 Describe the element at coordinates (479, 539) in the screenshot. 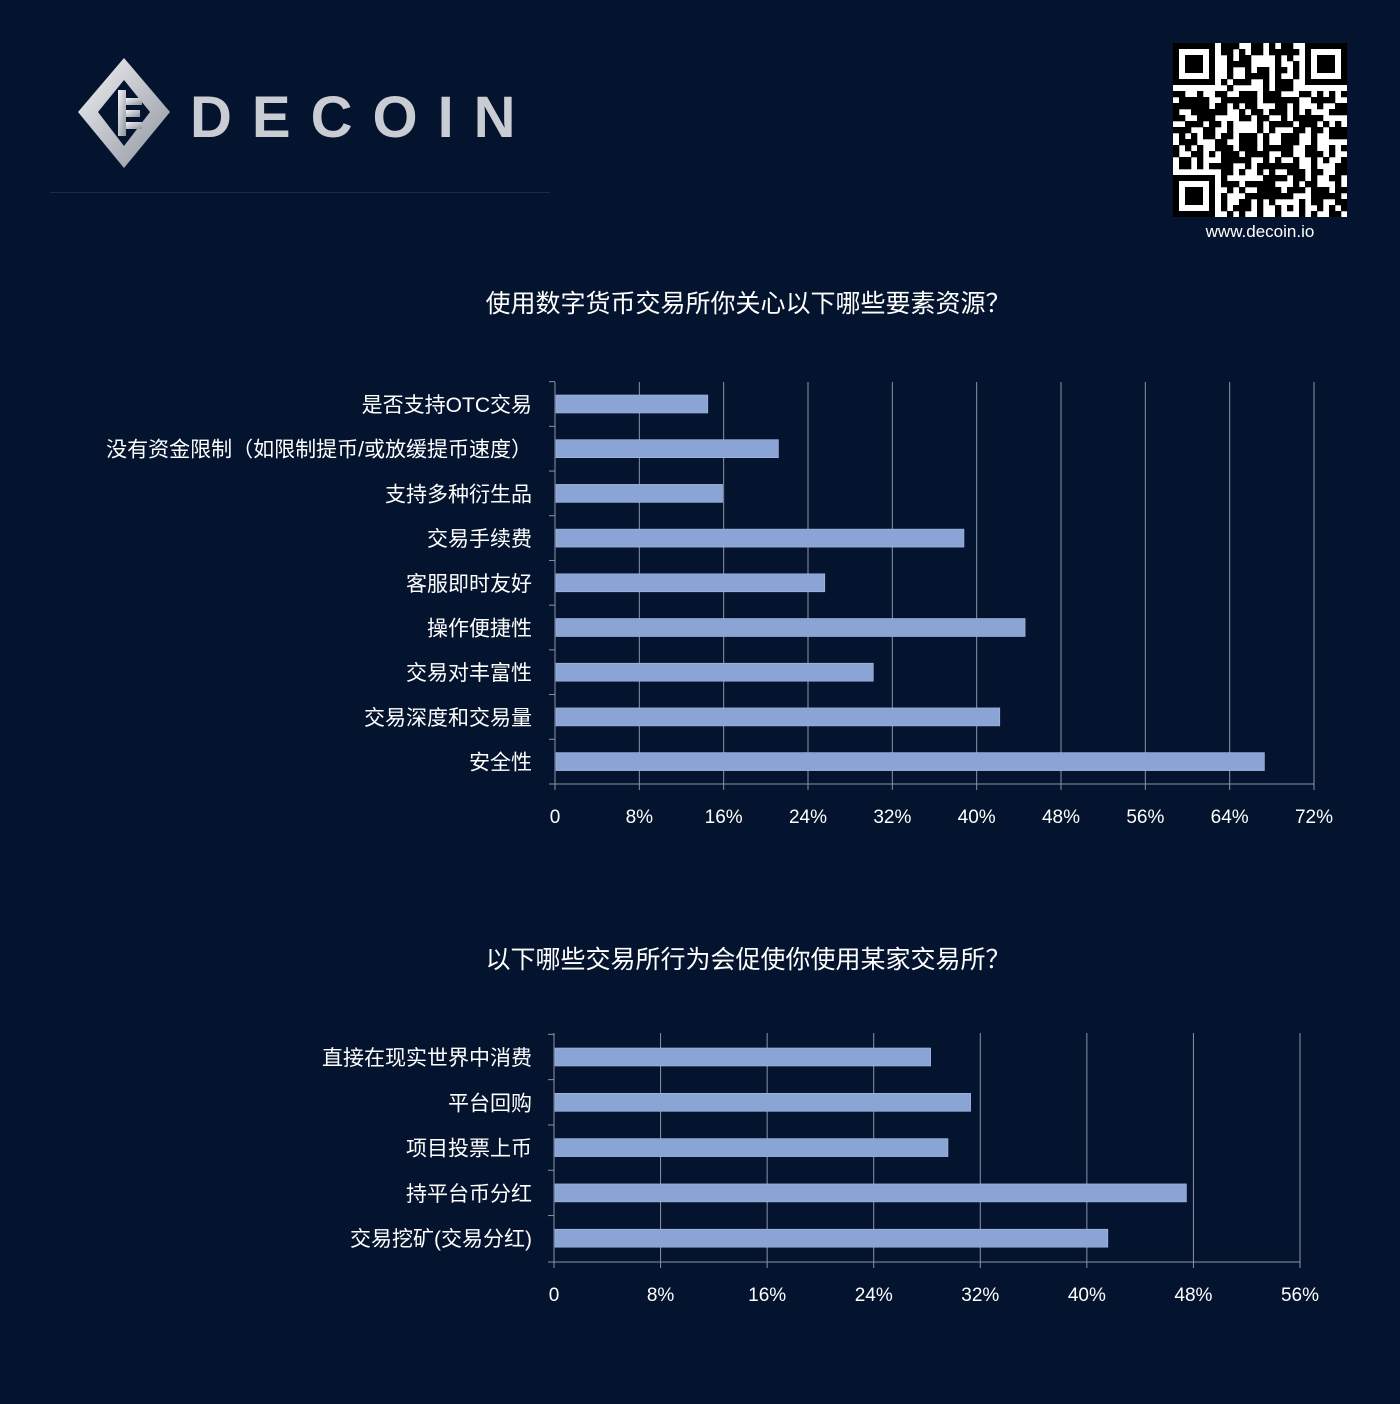

I see `category-label: 交易手续费` at that location.